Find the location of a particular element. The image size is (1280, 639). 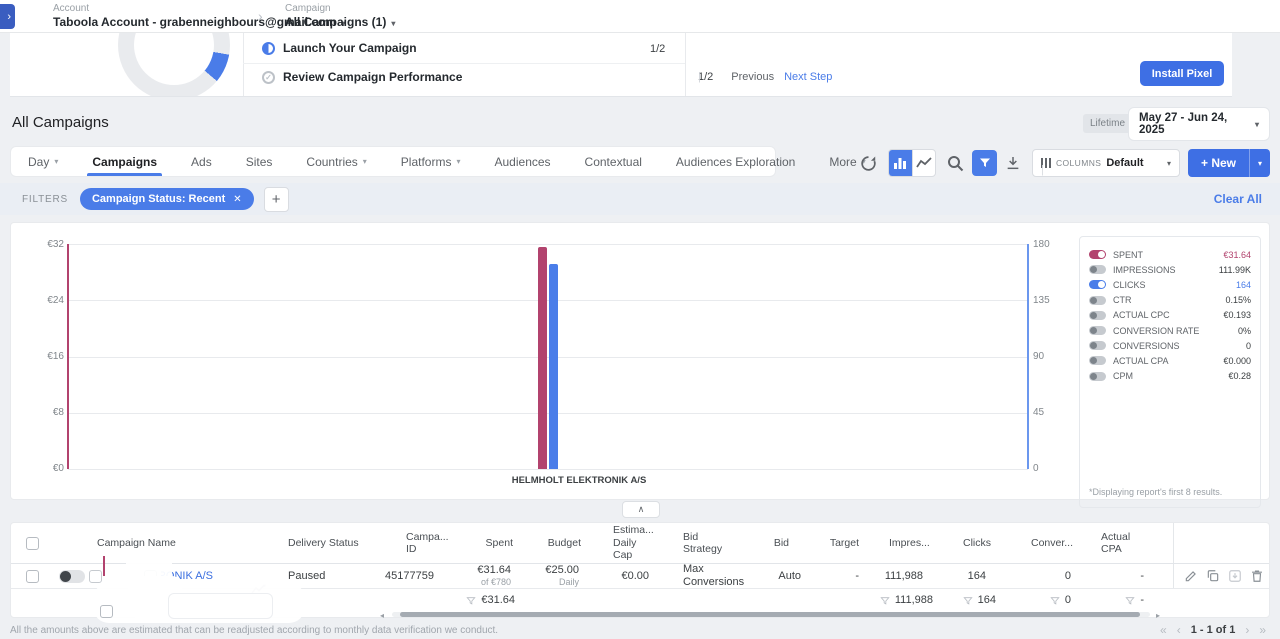

download-icon is located at coordinates (1013, 163).